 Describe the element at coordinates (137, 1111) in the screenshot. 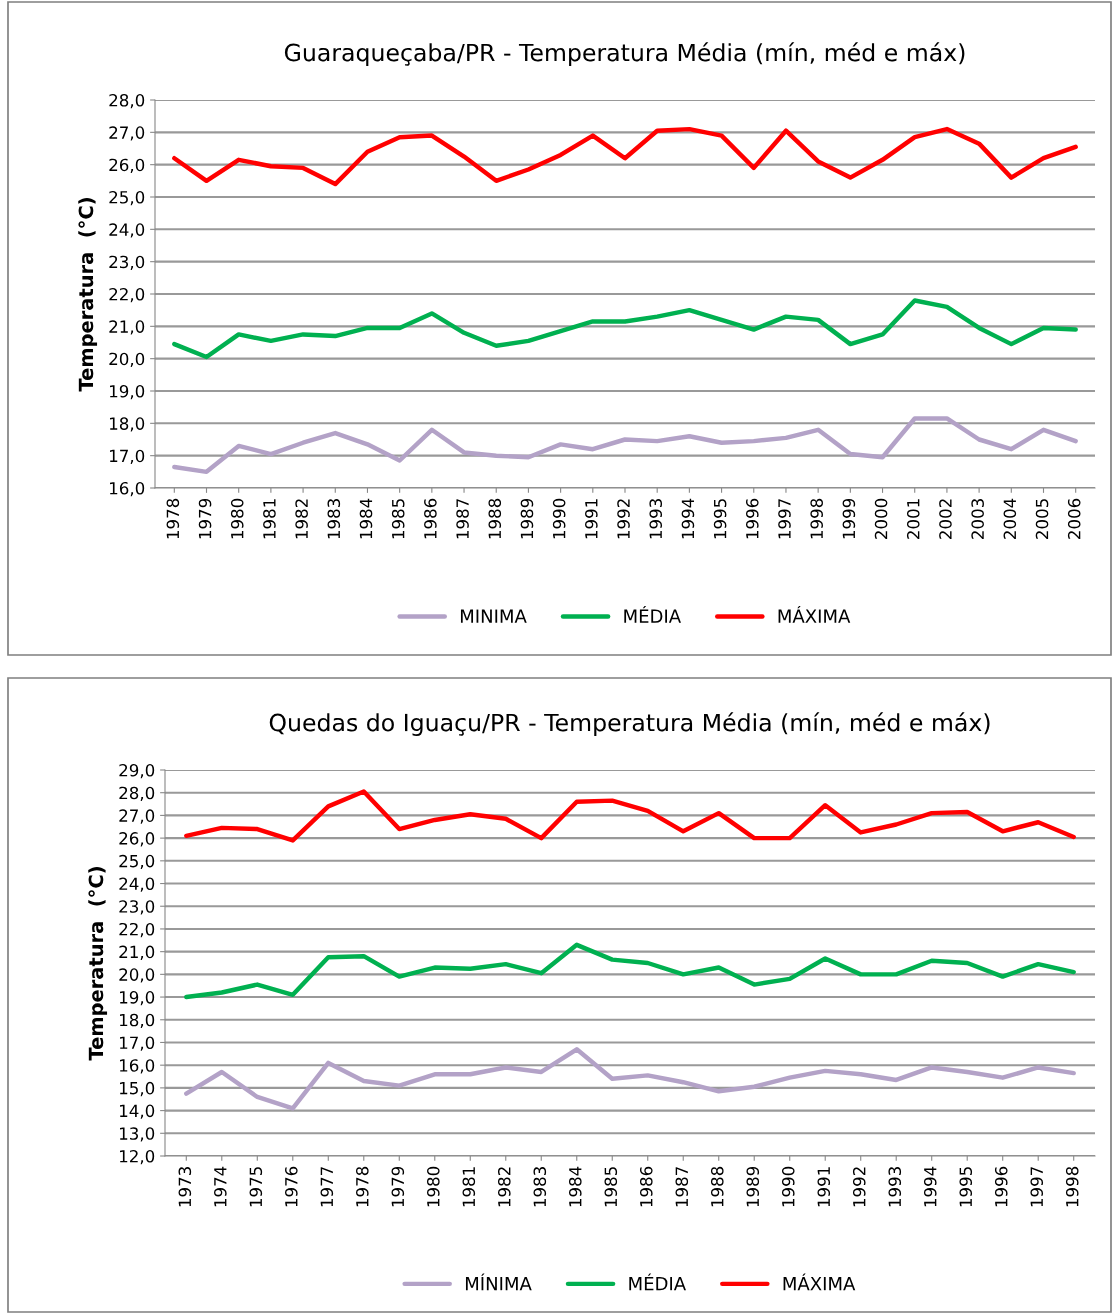

I see `y-tick-label: 14,0` at that location.